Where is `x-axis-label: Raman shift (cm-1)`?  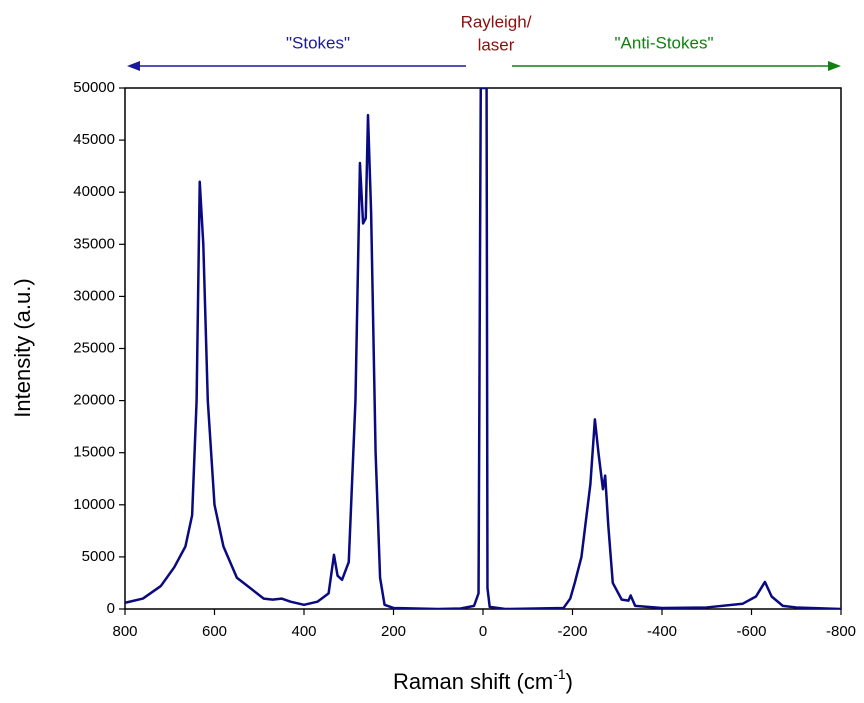 x-axis-label: Raman shift (cm-1) is located at coordinates (483, 680).